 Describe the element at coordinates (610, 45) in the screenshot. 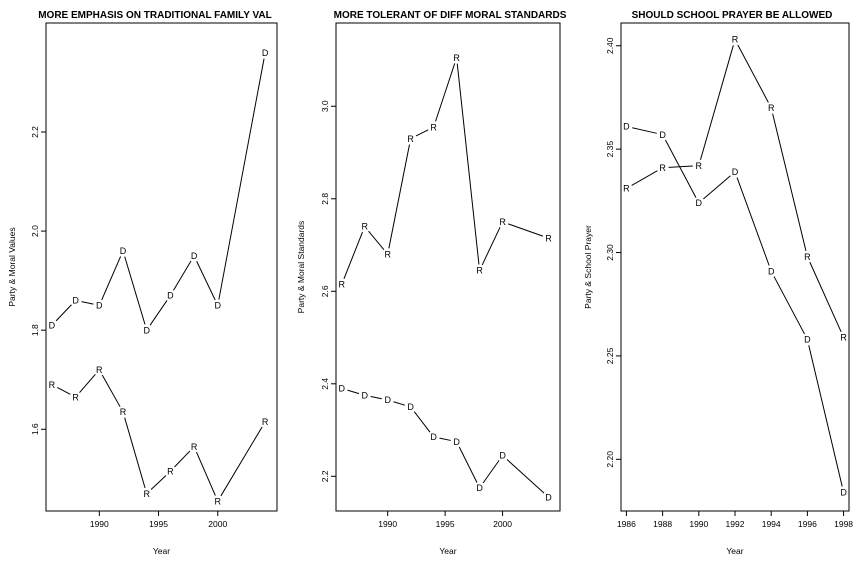

I see `y-tick-label: 2.40` at that location.